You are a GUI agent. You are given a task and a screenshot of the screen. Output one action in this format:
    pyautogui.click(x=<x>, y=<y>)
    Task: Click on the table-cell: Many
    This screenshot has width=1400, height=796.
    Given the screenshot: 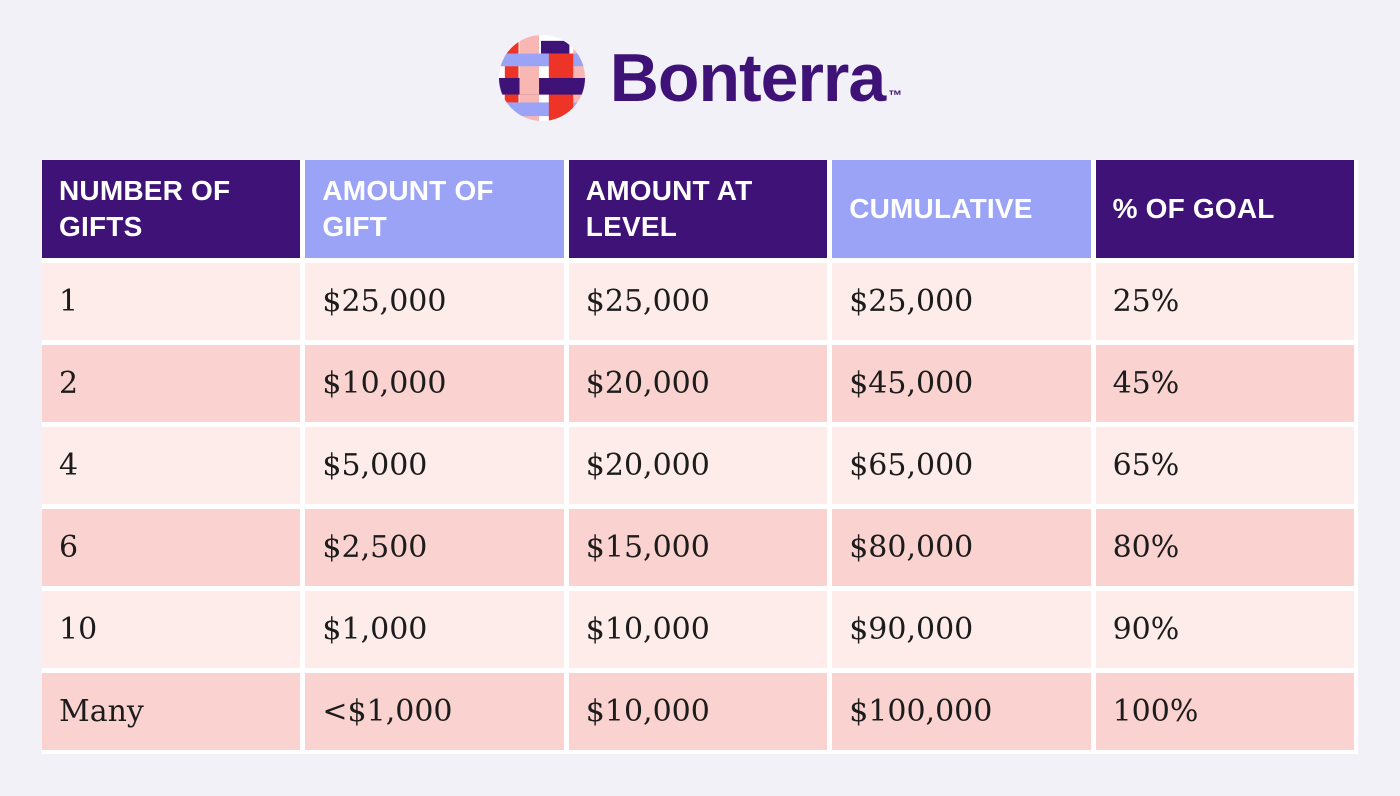 What is the action you would take?
    pyautogui.click(x=171, y=711)
    